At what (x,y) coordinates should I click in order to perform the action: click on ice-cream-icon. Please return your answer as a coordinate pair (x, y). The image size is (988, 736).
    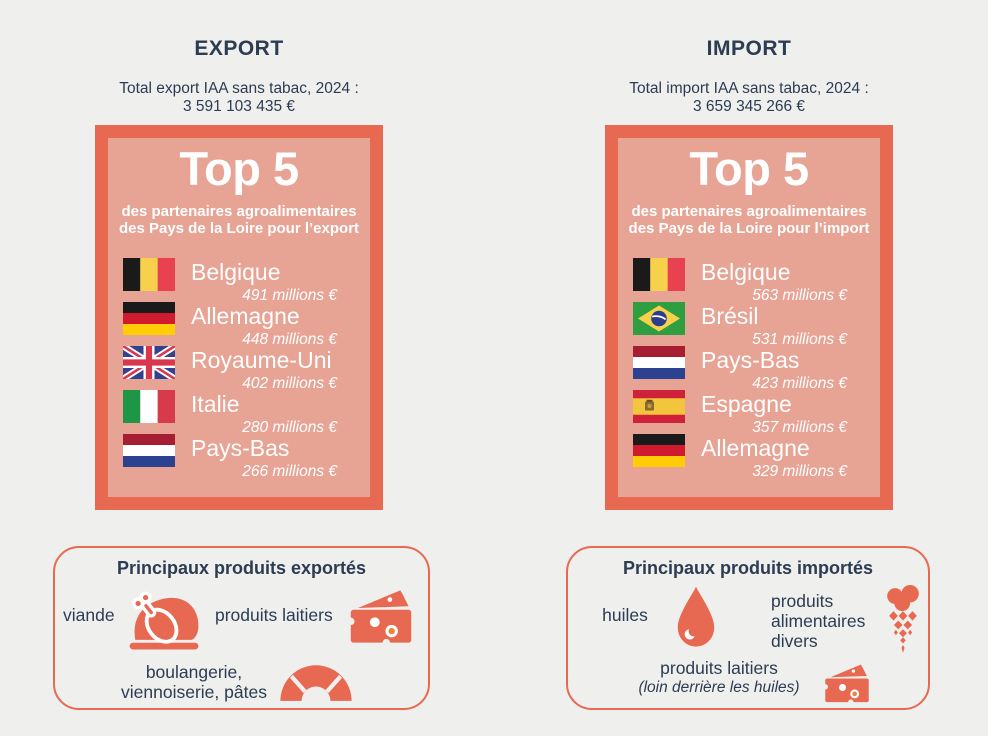
    Looking at the image, I should click on (903, 619).